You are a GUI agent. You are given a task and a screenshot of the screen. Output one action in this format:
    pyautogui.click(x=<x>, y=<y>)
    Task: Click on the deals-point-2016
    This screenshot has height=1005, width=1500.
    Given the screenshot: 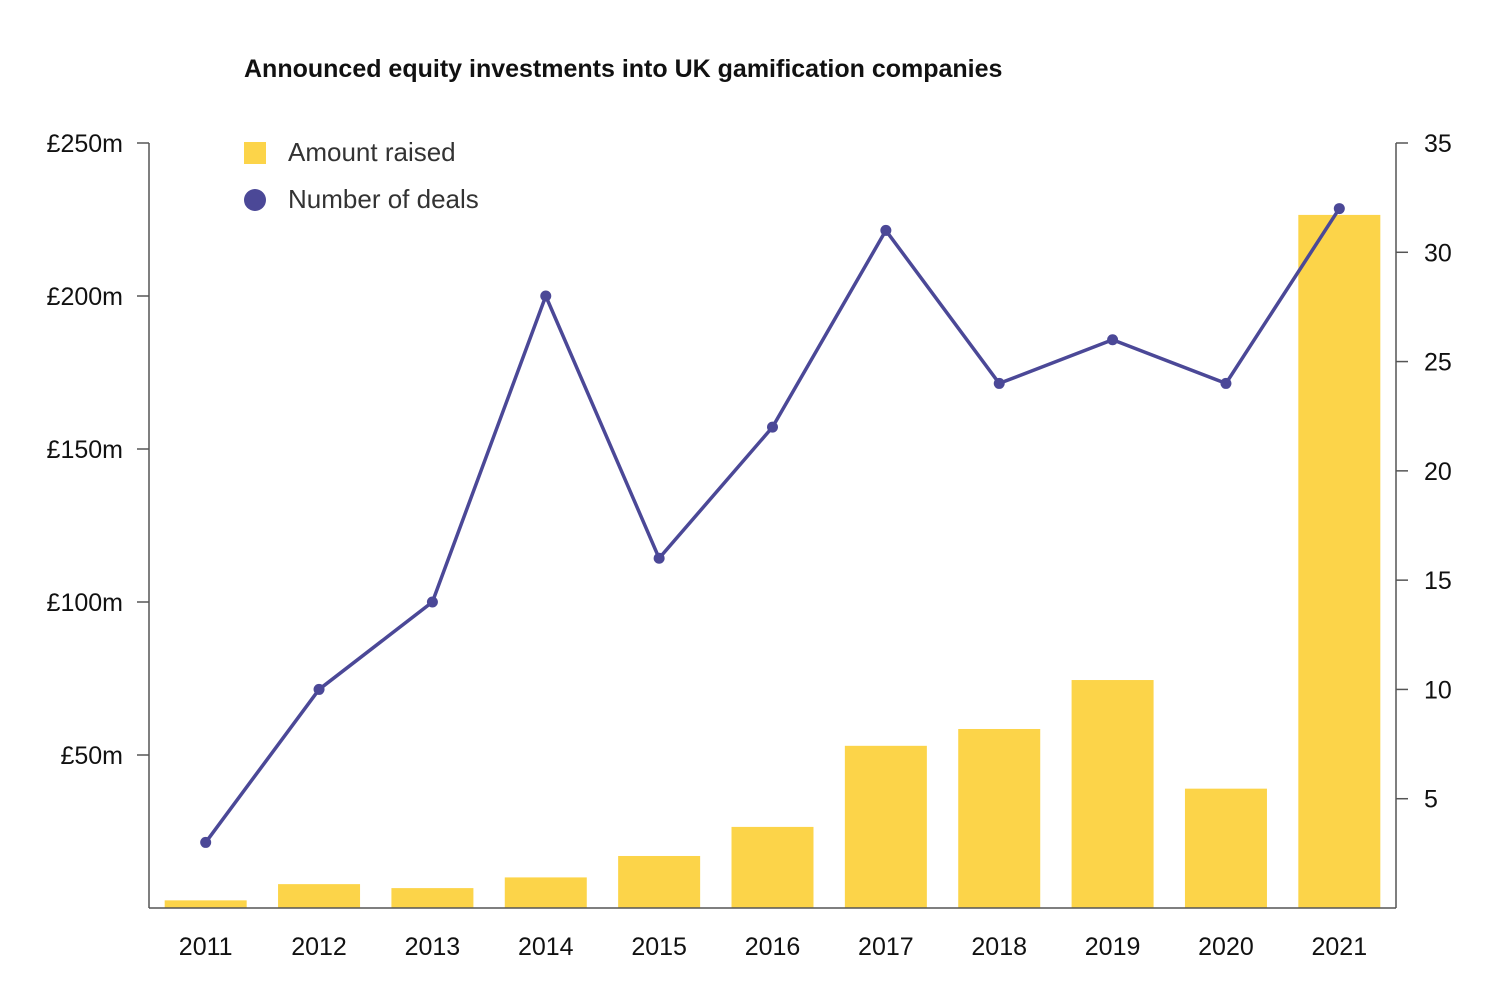 What is the action you would take?
    pyautogui.click(x=772, y=427)
    